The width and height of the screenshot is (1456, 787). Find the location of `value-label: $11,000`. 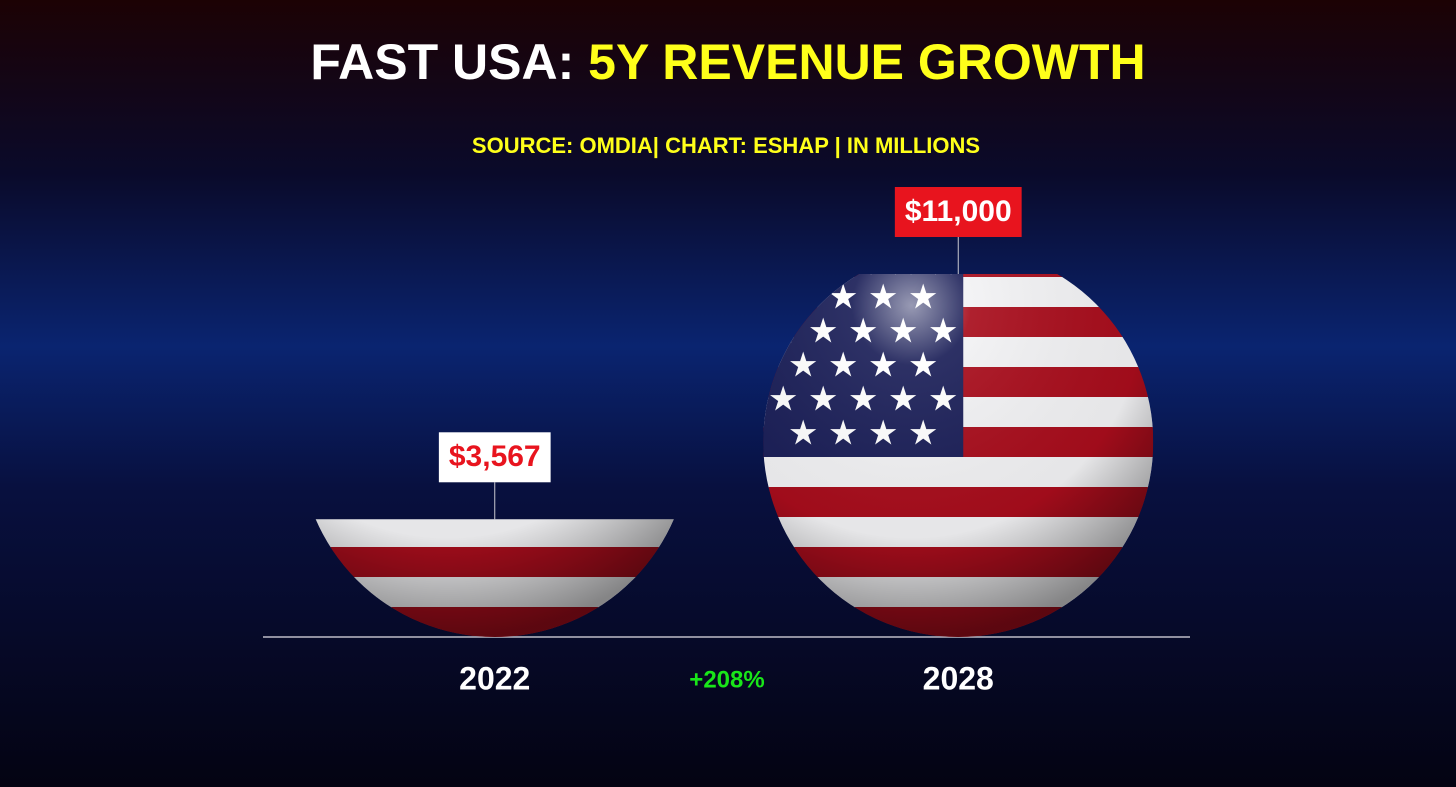

value-label: $11,000 is located at coordinates (958, 211).